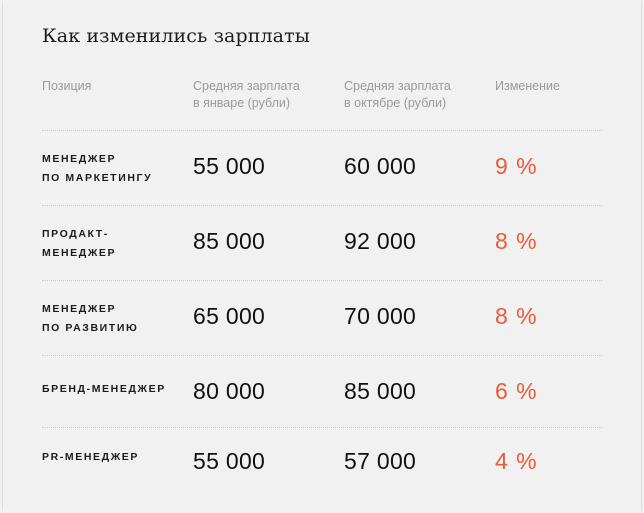 The image size is (644, 513). What do you see at coordinates (246, 86) in the screenshot?
I see `column-header-january-line-1: Средняя зарплата` at bounding box center [246, 86].